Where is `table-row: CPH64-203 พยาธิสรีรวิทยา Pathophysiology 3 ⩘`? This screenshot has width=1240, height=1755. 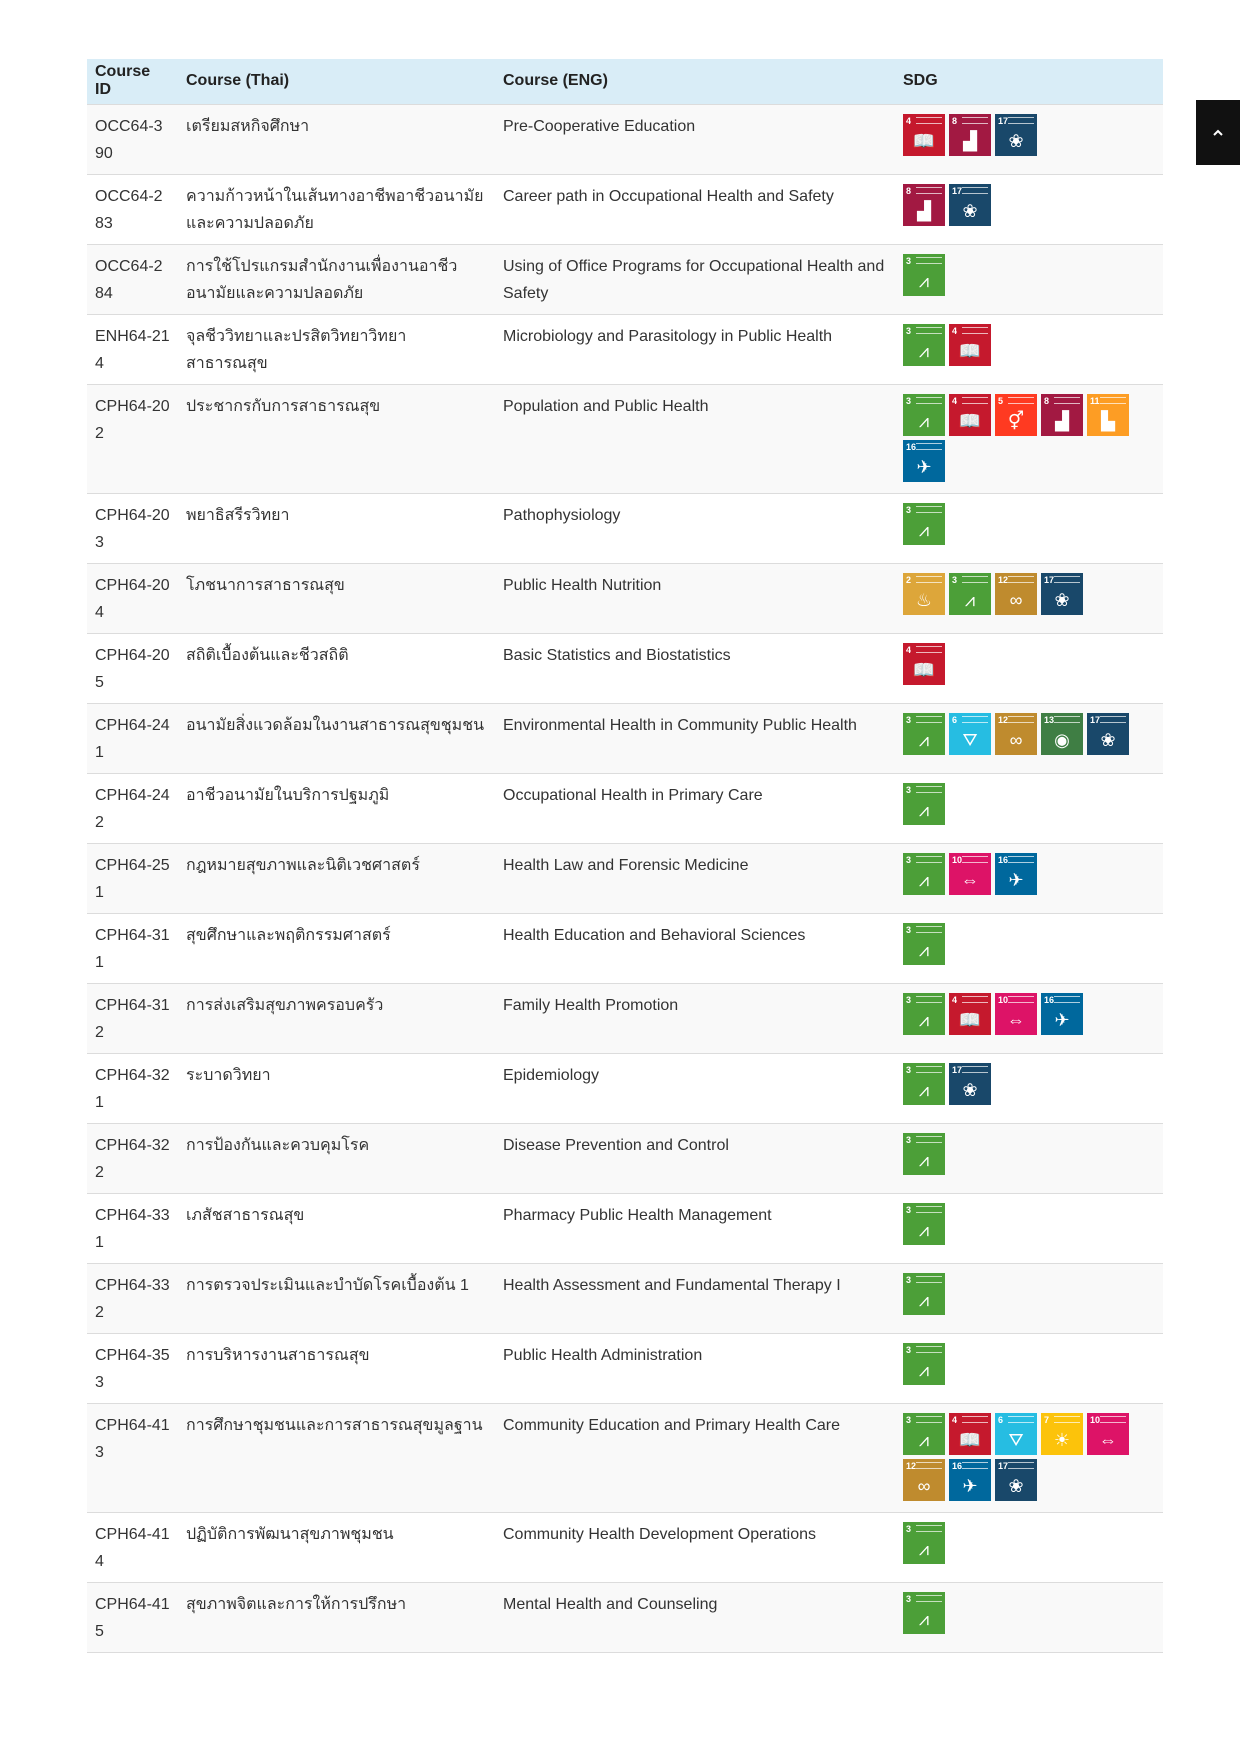 table-row: CPH64-203 พยาธิสรีรวิทยา Pathophysiology 3 ⩘ is located at coordinates (625, 527).